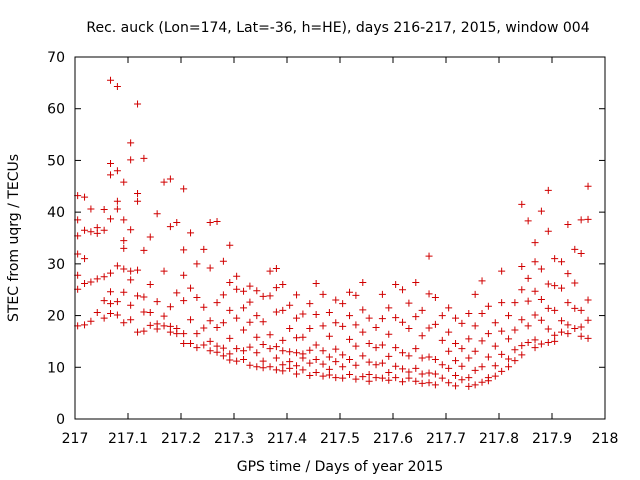 The height and width of the screenshot is (480, 640). What do you see at coordinates (56, 265) in the screenshot?
I see `y-tick-label: 30` at bounding box center [56, 265].